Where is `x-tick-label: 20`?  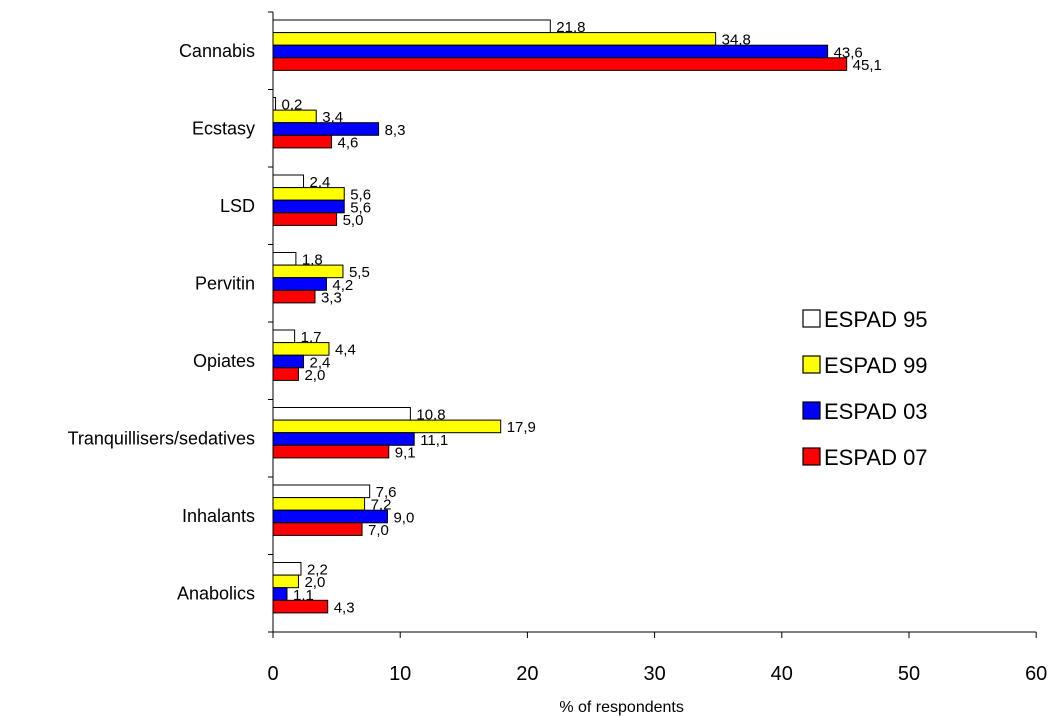 x-tick-label: 20 is located at coordinates (527, 674).